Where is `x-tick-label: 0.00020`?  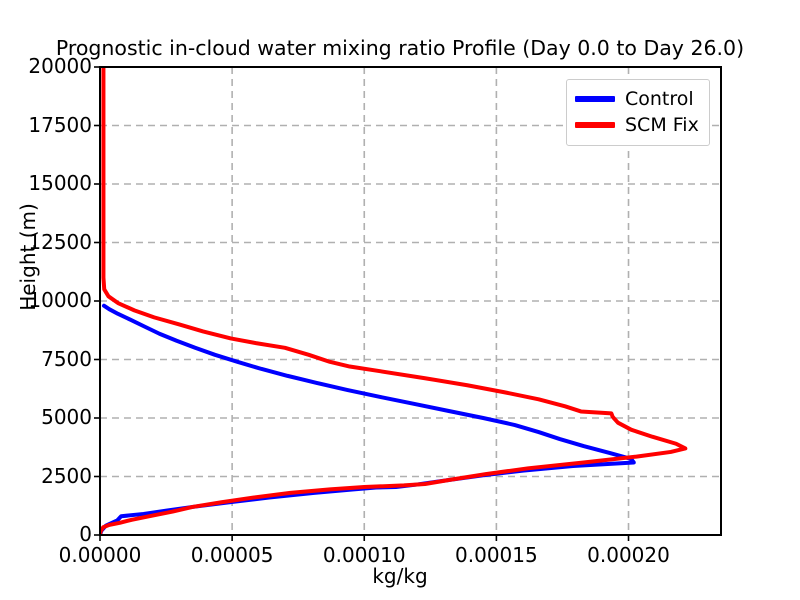 x-tick-label: 0.00020 is located at coordinates (628, 555).